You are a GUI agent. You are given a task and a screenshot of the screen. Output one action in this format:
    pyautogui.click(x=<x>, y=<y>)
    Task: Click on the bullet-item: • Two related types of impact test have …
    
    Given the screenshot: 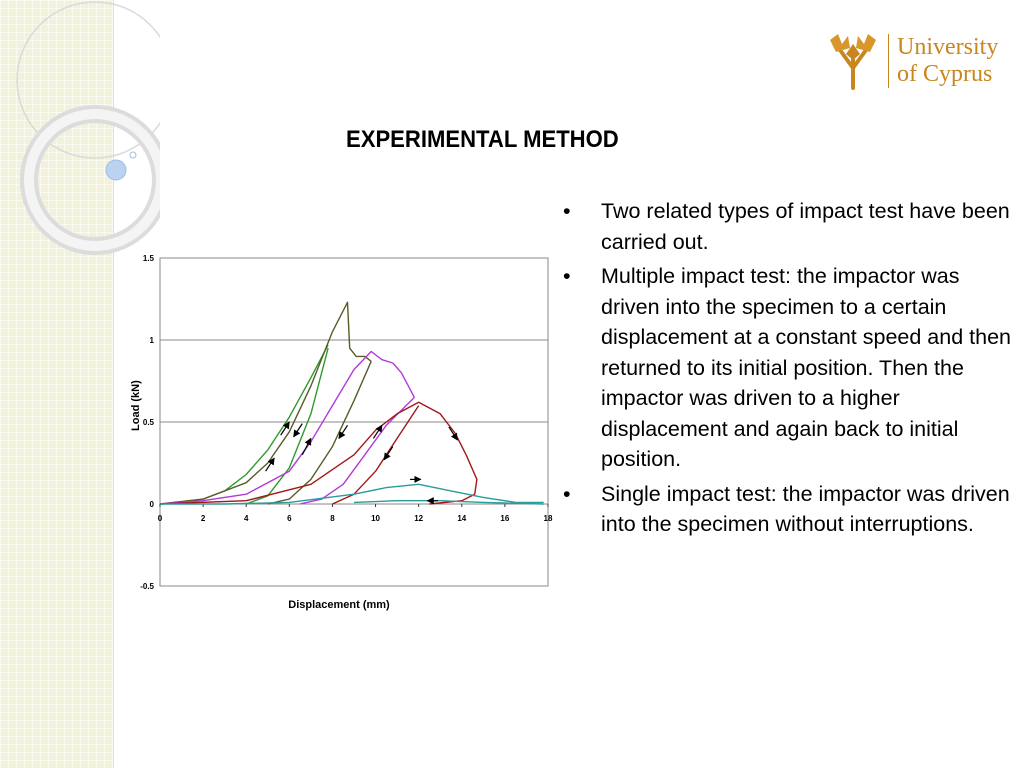 What is the action you would take?
    pyautogui.click(x=790, y=226)
    